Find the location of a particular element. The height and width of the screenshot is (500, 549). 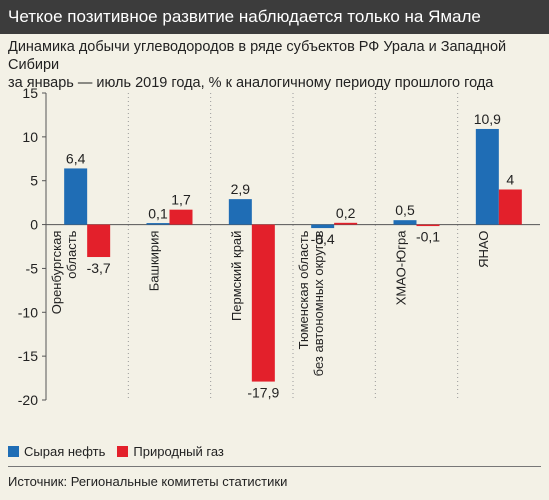

y-tick-label-5: -10 is located at coordinates (28, 312).